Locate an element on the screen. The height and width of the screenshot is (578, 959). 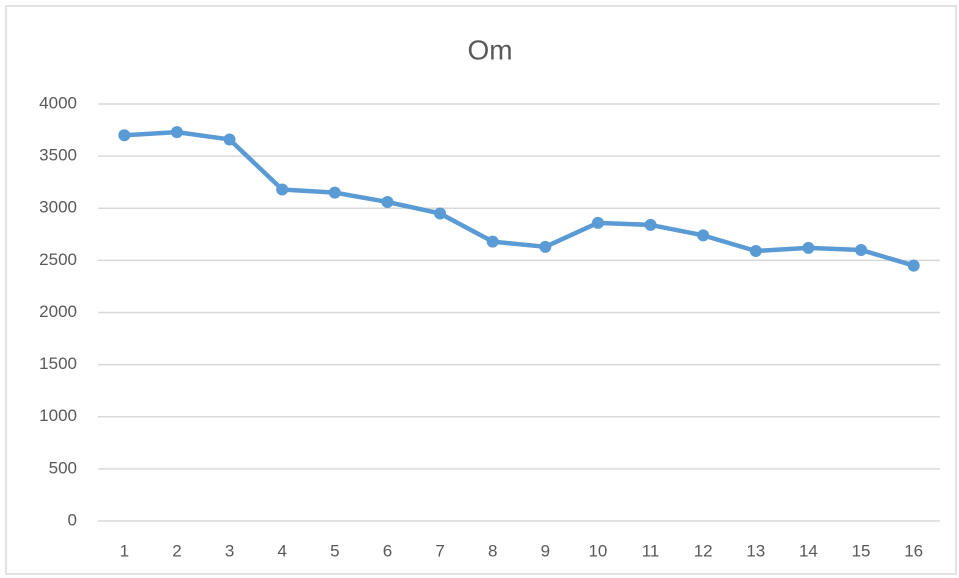
x-tick-label: 7 is located at coordinates (439, 550).